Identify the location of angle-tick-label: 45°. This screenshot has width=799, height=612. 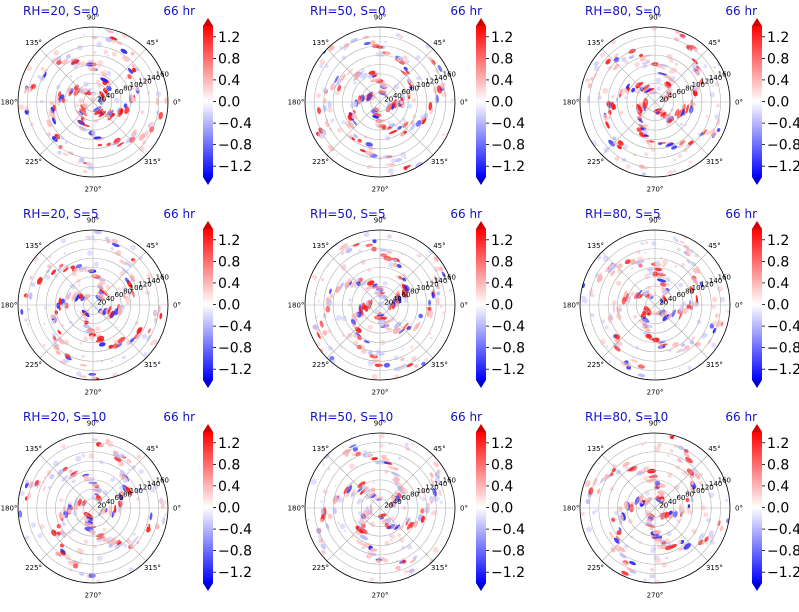
(439, 43).